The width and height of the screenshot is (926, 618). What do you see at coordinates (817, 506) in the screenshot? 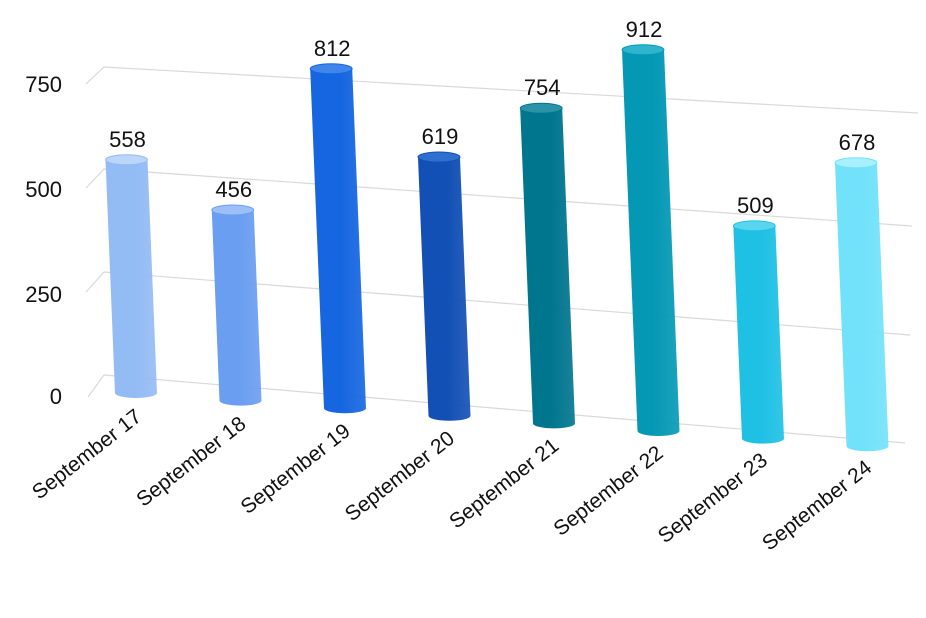
I see `x-tick-label: September 24` at bounding box center [817, 506].